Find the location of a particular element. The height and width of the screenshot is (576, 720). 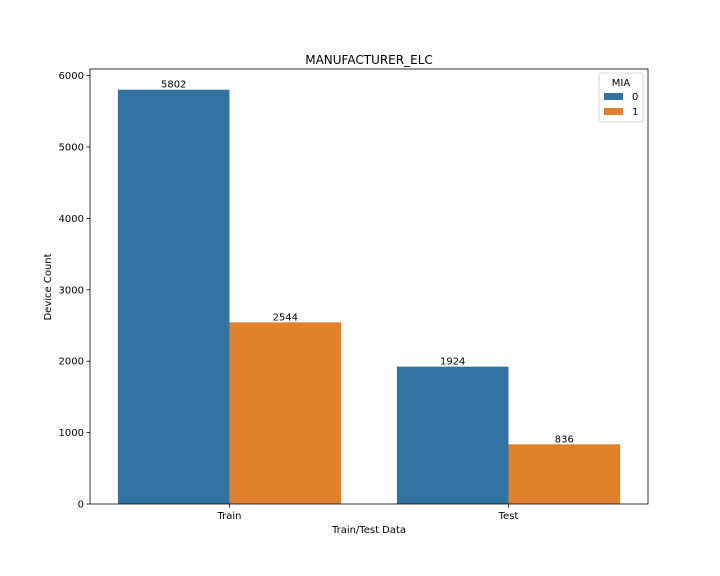

x-tick-label: Test is located at coordinates (508, 516).